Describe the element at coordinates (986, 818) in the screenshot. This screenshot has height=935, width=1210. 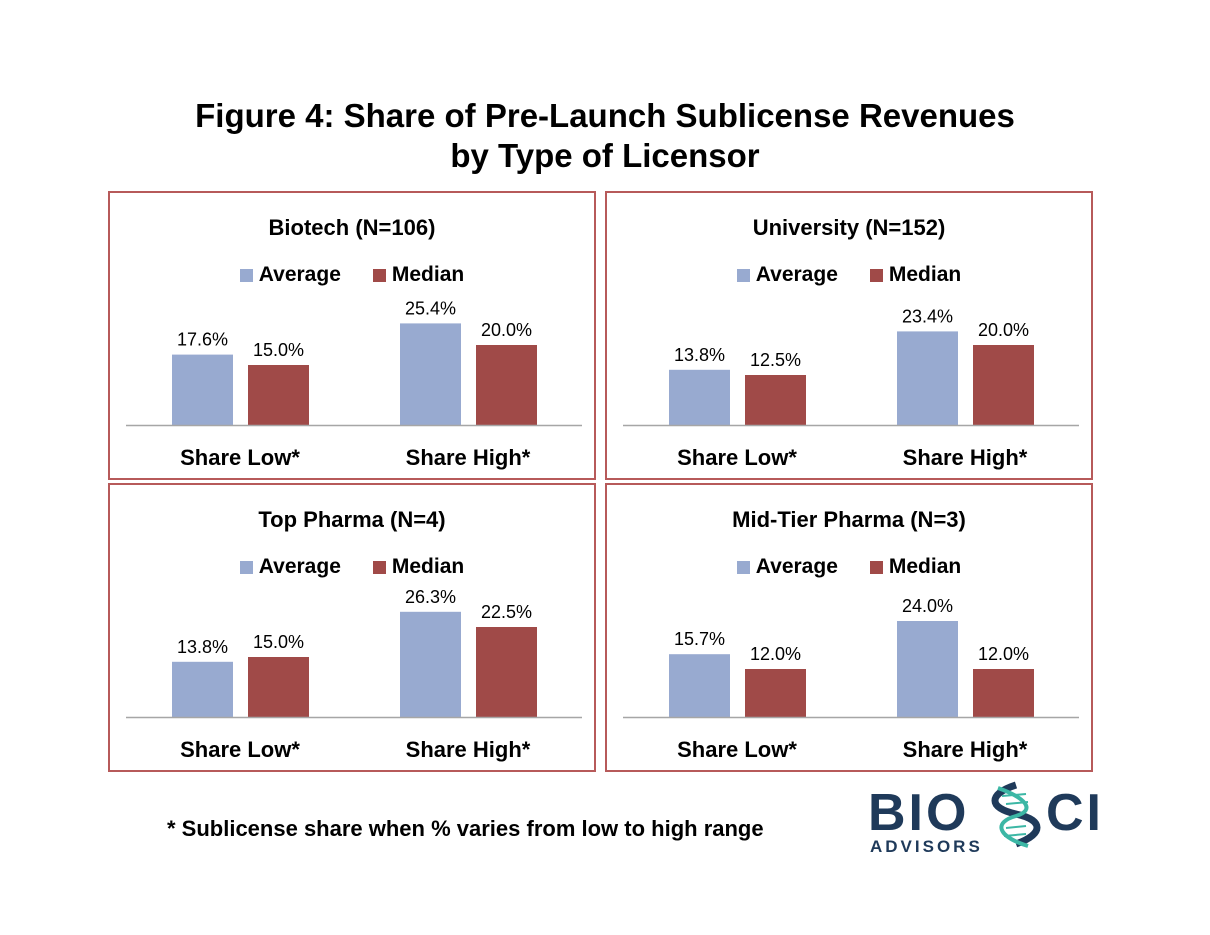
I see `biosci-advisors-logo: BIO CI ADVISORS` at that location.